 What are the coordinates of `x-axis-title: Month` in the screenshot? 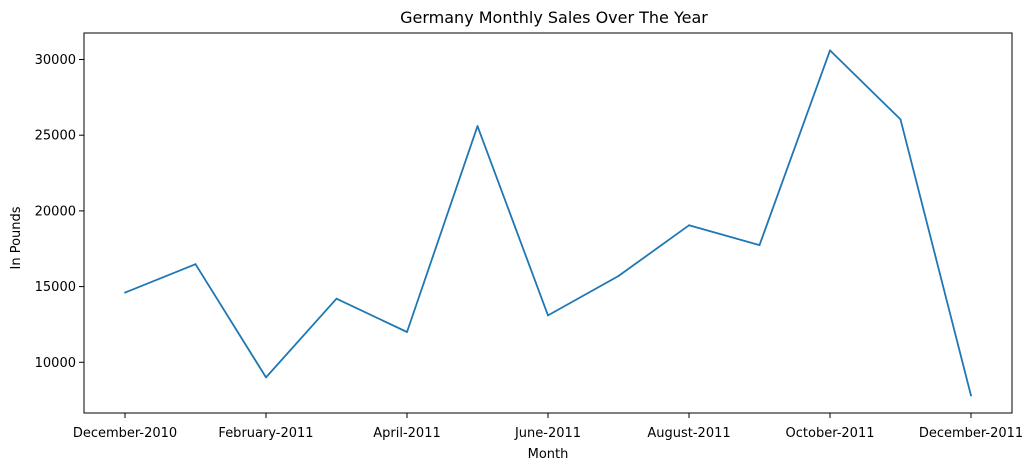 It's located at (548, 454).